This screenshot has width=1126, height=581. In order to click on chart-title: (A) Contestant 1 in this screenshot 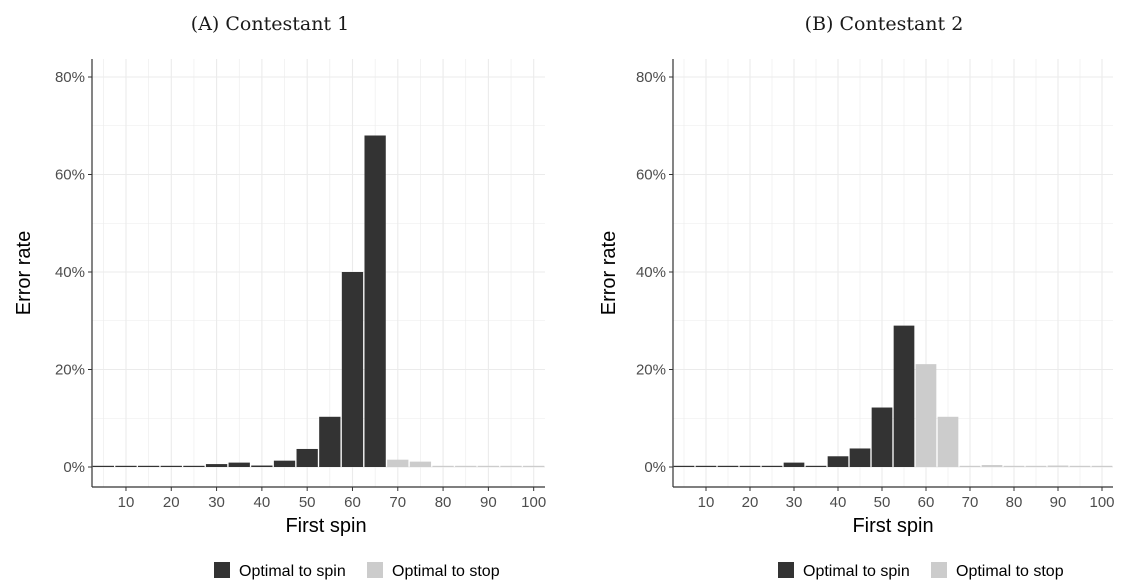, I will do `click(270, 24)`.